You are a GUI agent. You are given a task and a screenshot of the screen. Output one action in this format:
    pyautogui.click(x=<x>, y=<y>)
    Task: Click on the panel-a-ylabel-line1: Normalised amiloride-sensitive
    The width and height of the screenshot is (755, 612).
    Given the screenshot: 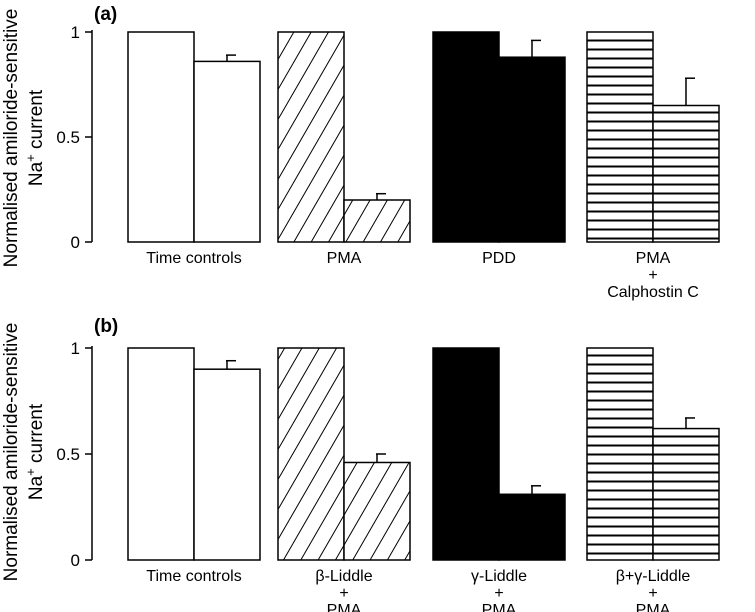 What is the action you would take?
    pyautogui.click(x=11, y=138)
    